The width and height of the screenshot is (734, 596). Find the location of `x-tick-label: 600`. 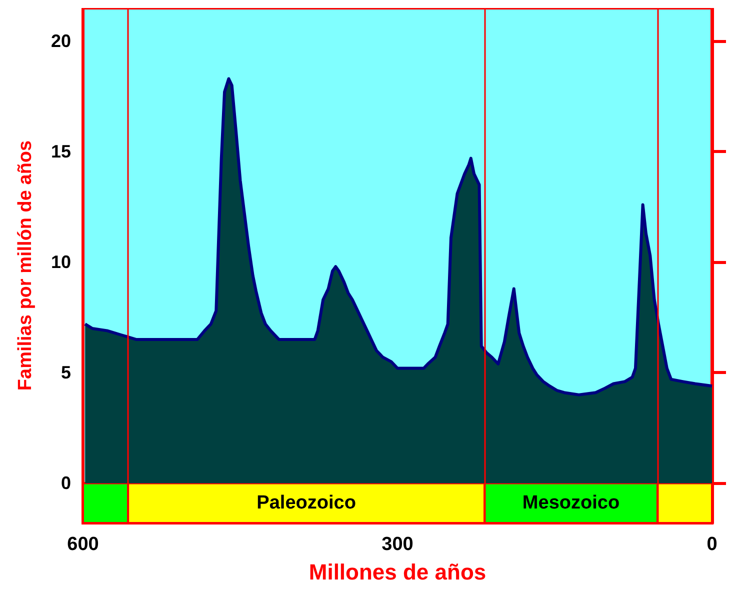

x-tick-label: 600 is located at coordinates (83, 544).